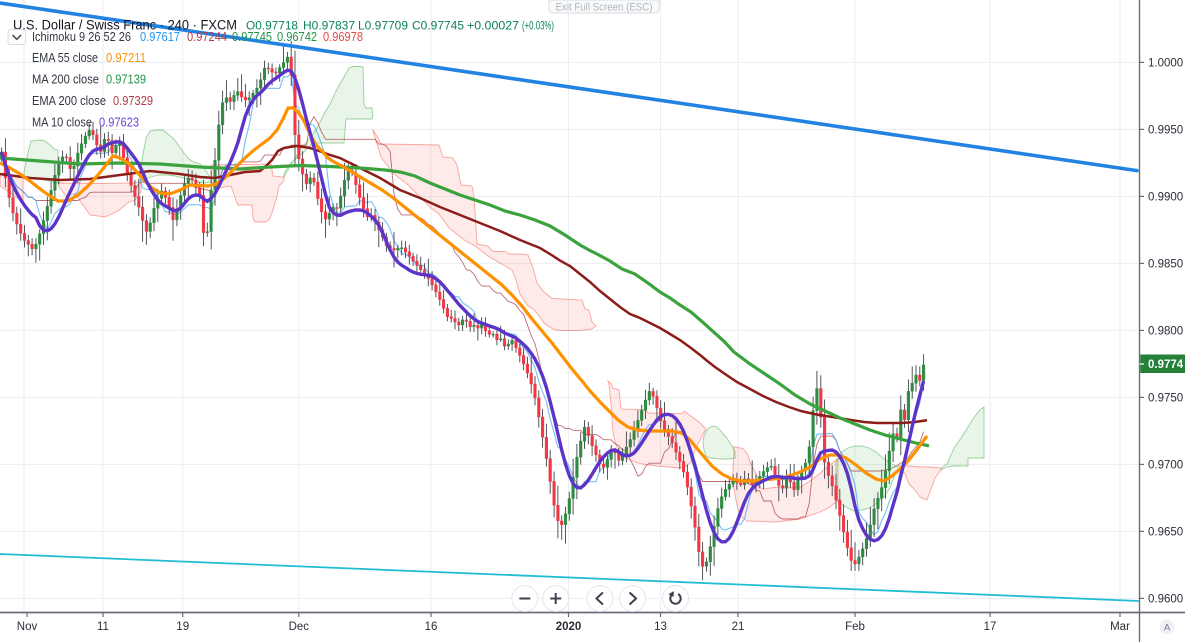 This screenshot has width=1185, height=642. What do you see at coordinates (604, 7) in the screenshot?
I see `svg-text: Exit Full Screen (ESC)` at bounding box center [604, 7].